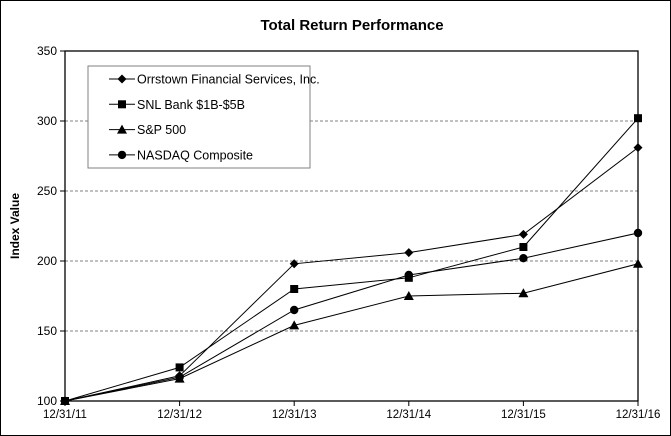 This screenshot has width=671, height=436. What do you see at coordinates (195, 155) in the screenshot?
I see `legend-label: NASDAQ Composite` at bounding box center [195, 155].